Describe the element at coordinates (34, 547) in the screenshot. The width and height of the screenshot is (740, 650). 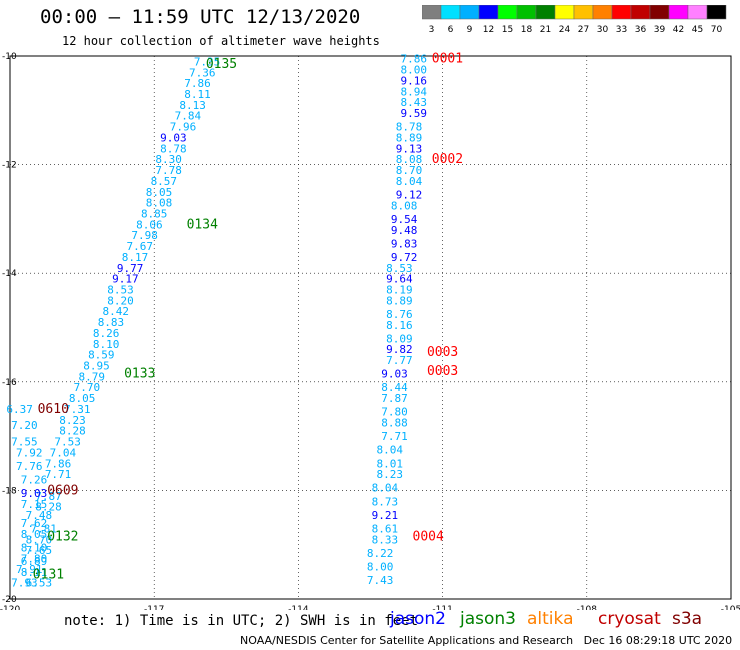
I see `wave-height-point: 8.10` at that location.